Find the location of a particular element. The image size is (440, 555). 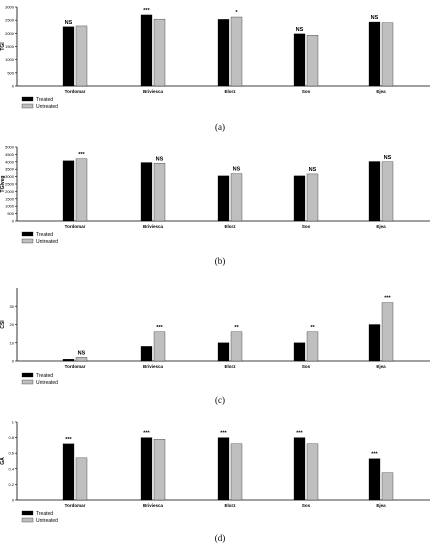

y-axis-label: CSI is located at coordinates (3, 324).